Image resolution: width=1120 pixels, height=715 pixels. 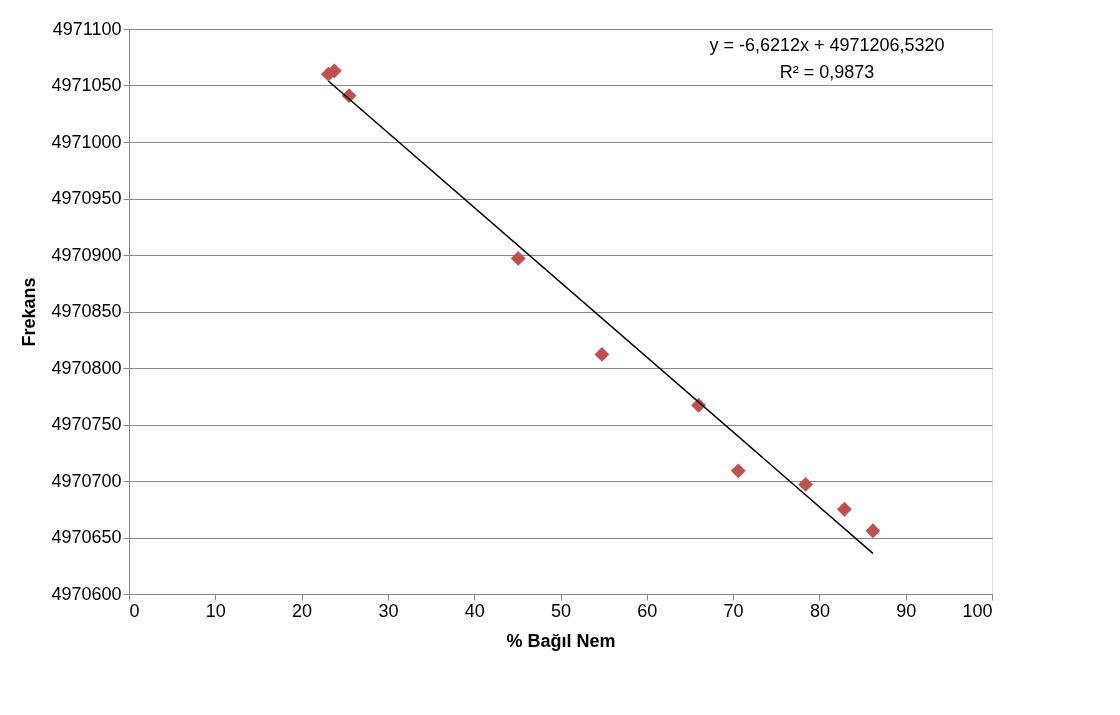 What do you see at coordinates (29, 312) in the screenshot?
I see `y-axis-title: Frekans` at bounding box center [29, 312].